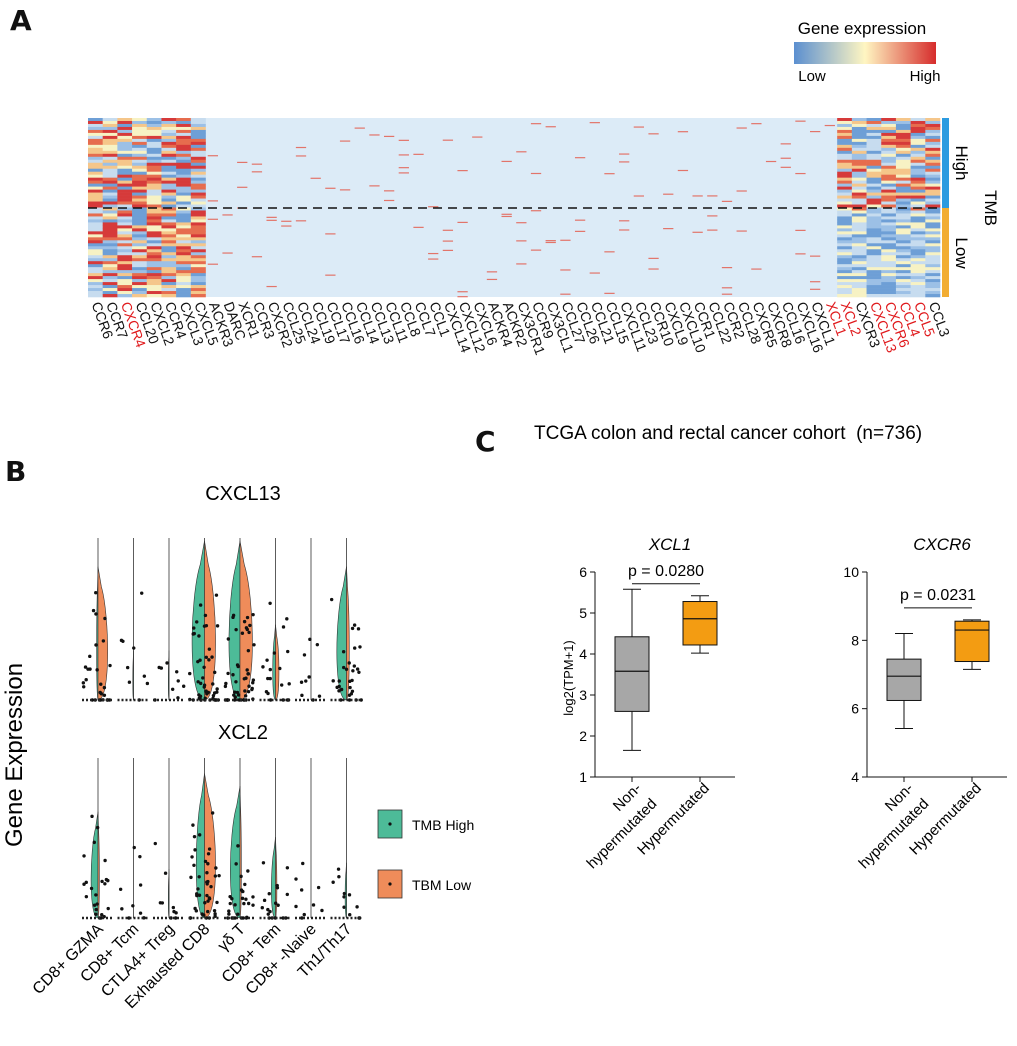 The height and width of the screenshot is (1046, 1017). What do you see at coordinates (246, 620) in the screenshot?
I see `violin-half-tmb-low` at bounding box center [246, 620].